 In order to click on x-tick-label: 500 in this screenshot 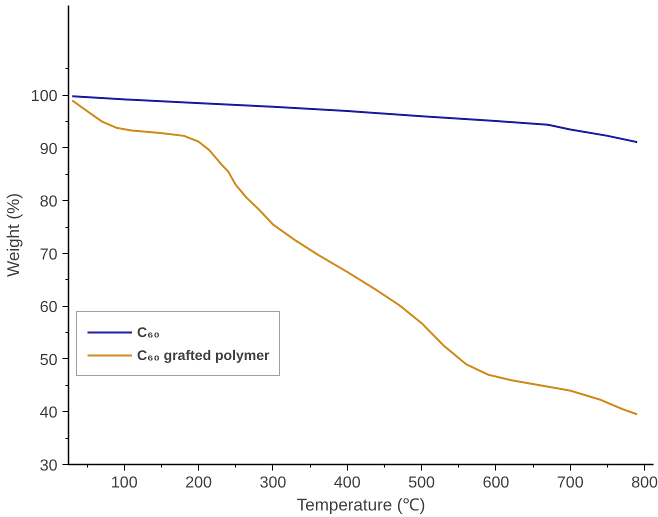, I will do `click(422, 483)`.